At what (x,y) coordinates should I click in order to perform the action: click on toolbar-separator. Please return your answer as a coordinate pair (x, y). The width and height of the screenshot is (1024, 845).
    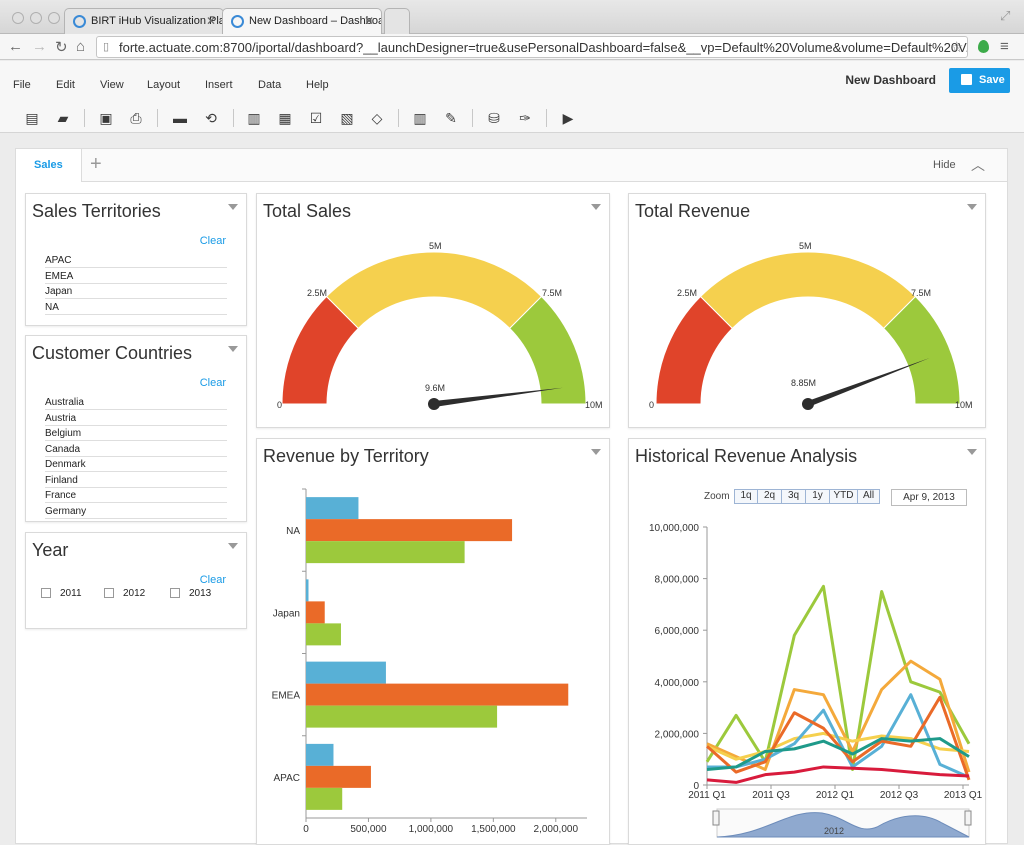
    Looking at the image, I should click on (398, 118).